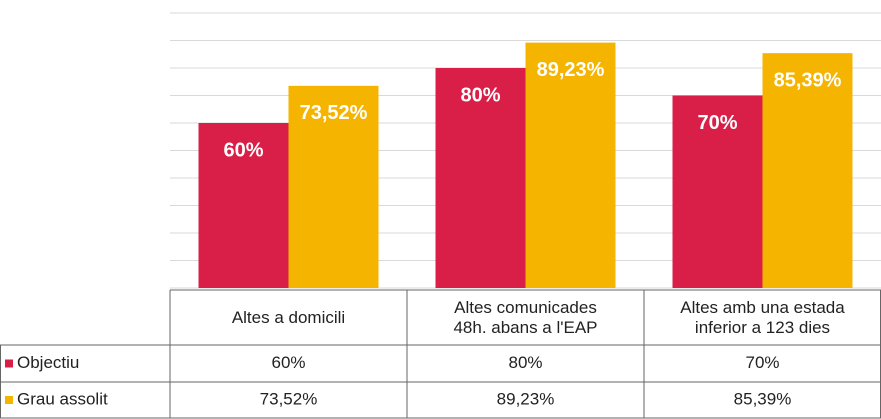 The image size is (881, 419). Describe the element at coordinates (717, 123) in the screenshot. I see `data-label: 70%` at that location.